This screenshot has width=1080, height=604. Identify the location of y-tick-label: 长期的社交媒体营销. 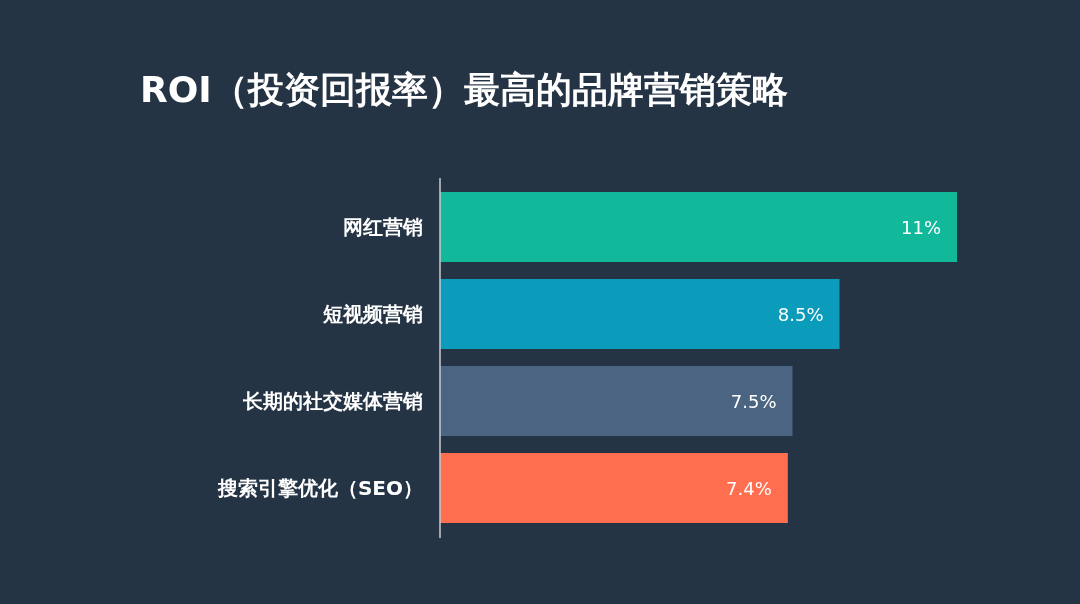
(332, 401).